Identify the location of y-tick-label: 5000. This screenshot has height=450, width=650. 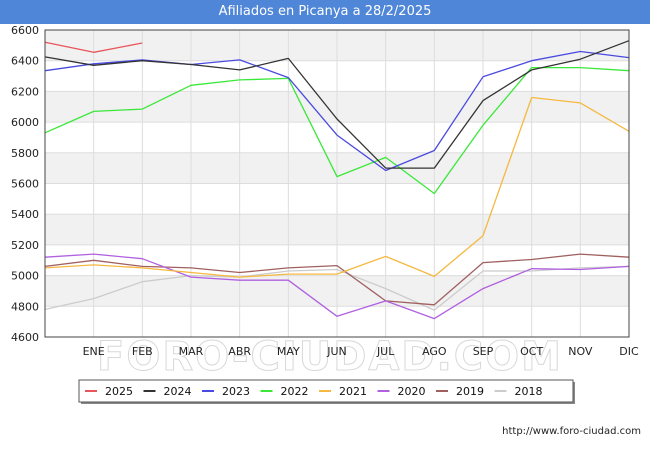
(25, 276).